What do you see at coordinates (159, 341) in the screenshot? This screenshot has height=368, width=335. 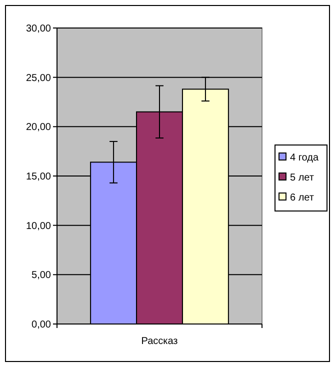 I see `x-axis-title: Рассказ` at bounding box center [159, 341].